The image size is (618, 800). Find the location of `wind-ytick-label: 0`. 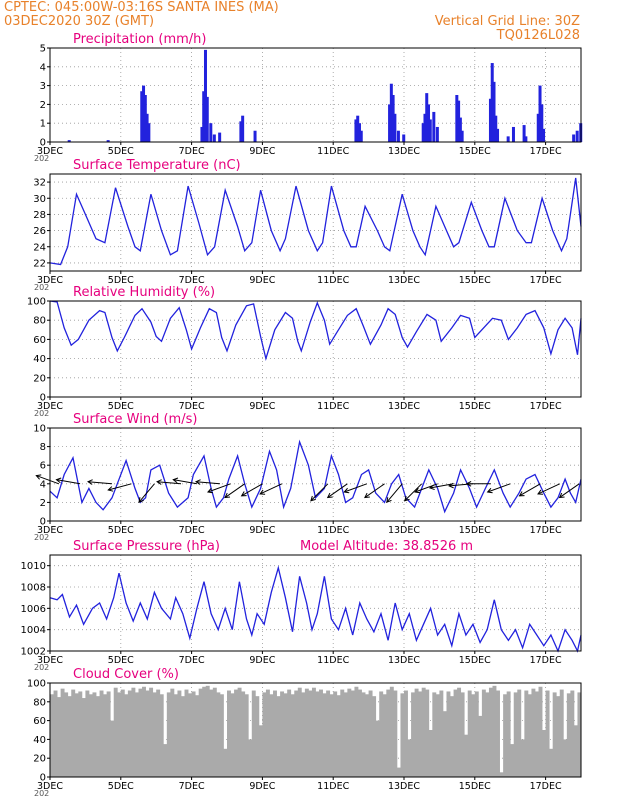

wind-ytick-label: 0 is located at coordinates (43, 522).